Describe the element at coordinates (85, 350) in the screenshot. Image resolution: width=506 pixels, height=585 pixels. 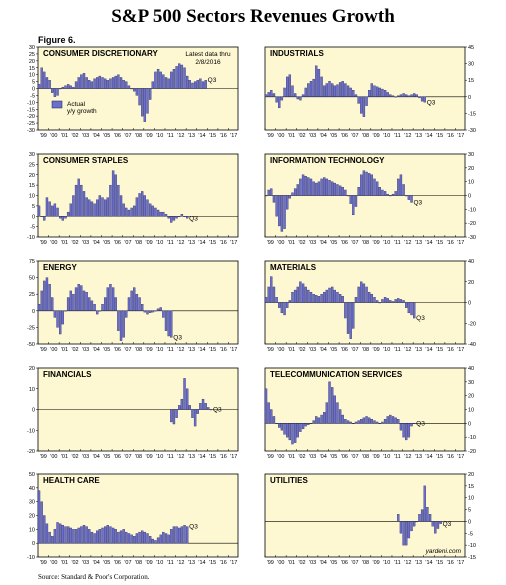
I see `x-tick-label: '03` at that location.